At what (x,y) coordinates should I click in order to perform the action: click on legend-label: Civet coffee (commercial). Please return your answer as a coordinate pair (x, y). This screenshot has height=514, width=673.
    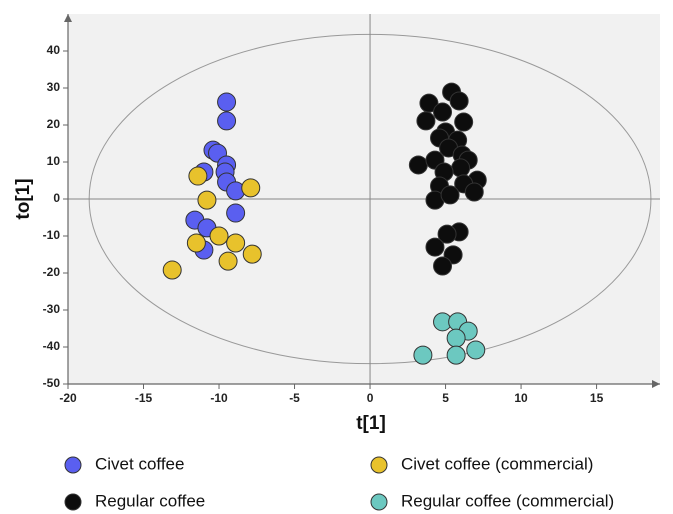
    Looking at the image, I should click on (497, 463).